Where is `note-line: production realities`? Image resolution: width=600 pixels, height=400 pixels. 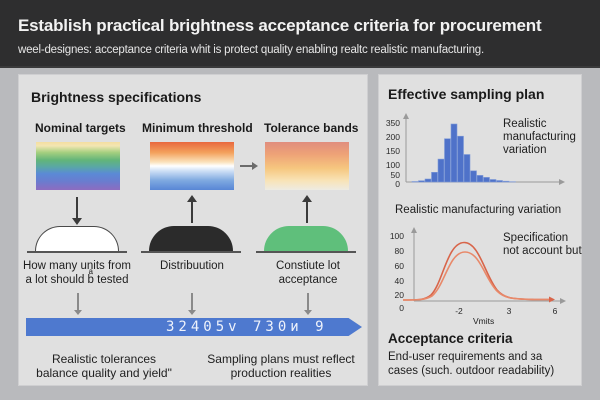 note-line: production realities is located at coordinates (281, 373).